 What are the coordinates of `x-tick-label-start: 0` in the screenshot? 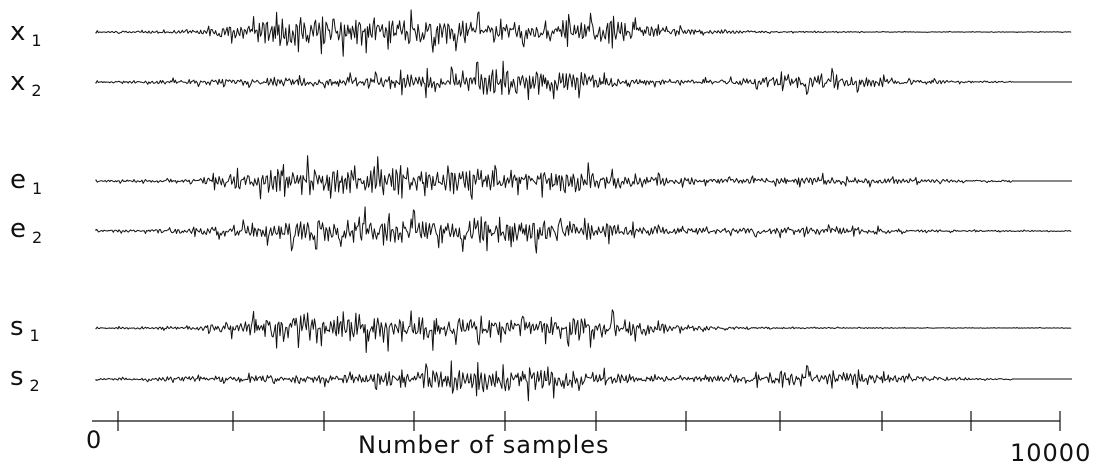 It's located at (94, 440).